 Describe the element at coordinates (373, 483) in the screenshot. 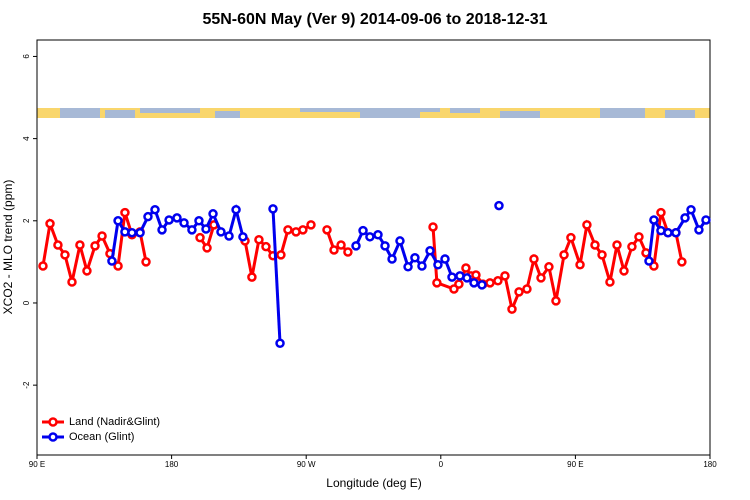

I see `x-axis-label: Longitude (deg E)` at that location.